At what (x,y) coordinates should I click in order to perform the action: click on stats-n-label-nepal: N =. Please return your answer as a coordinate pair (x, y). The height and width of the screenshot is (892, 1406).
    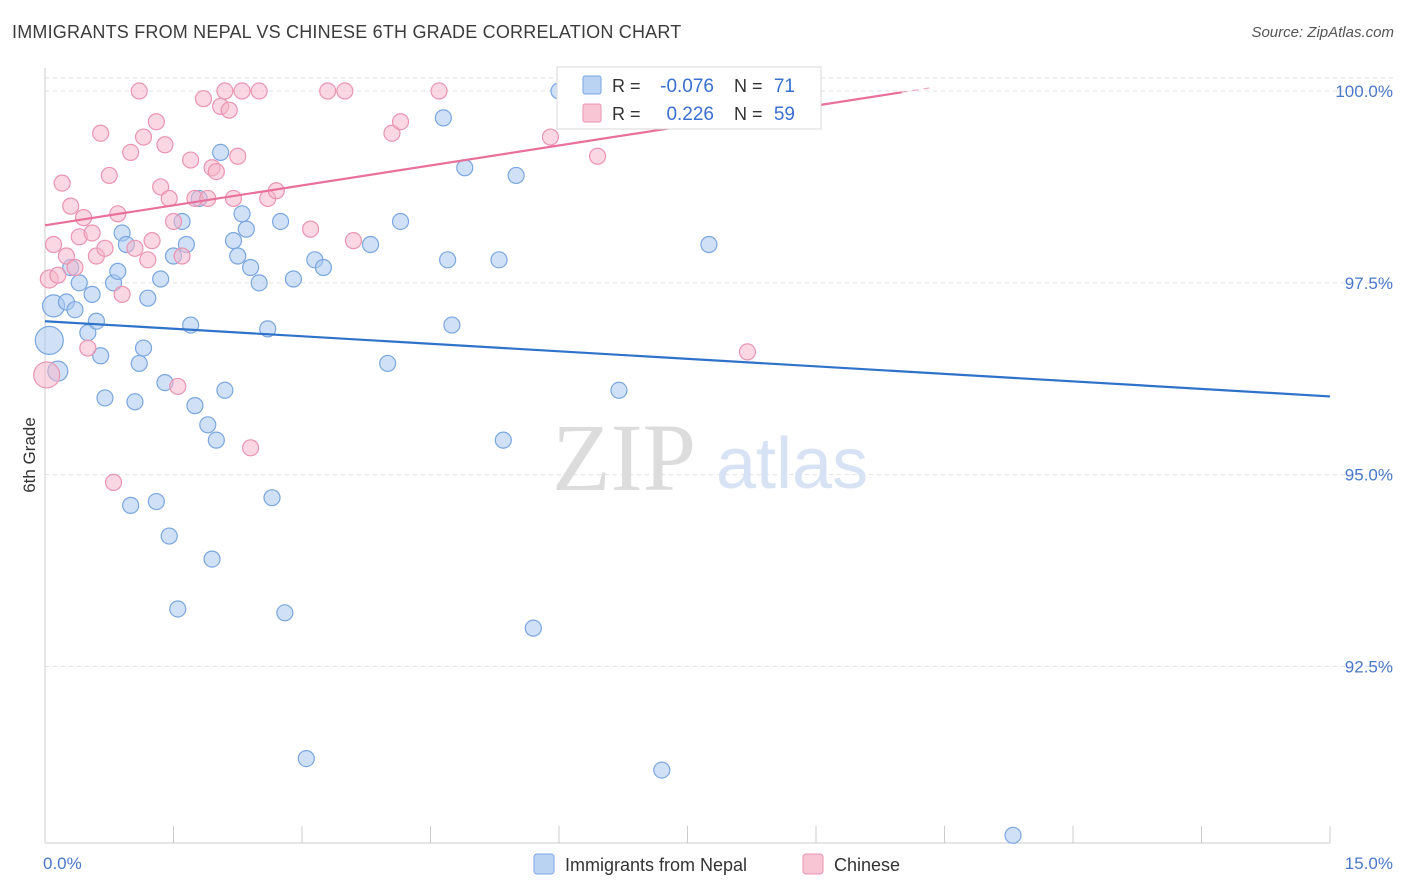
    Looking at the image, I should click on (748, 86).